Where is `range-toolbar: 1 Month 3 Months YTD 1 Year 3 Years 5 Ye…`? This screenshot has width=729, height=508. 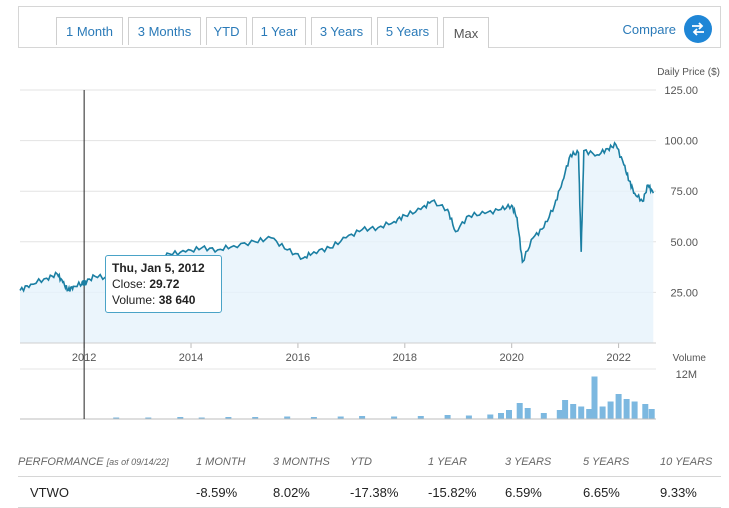
range-toolbar: 1 Month 3 Months YTD 1 Year 3 Years 5 Ye… is located at coordinates (369, 27).